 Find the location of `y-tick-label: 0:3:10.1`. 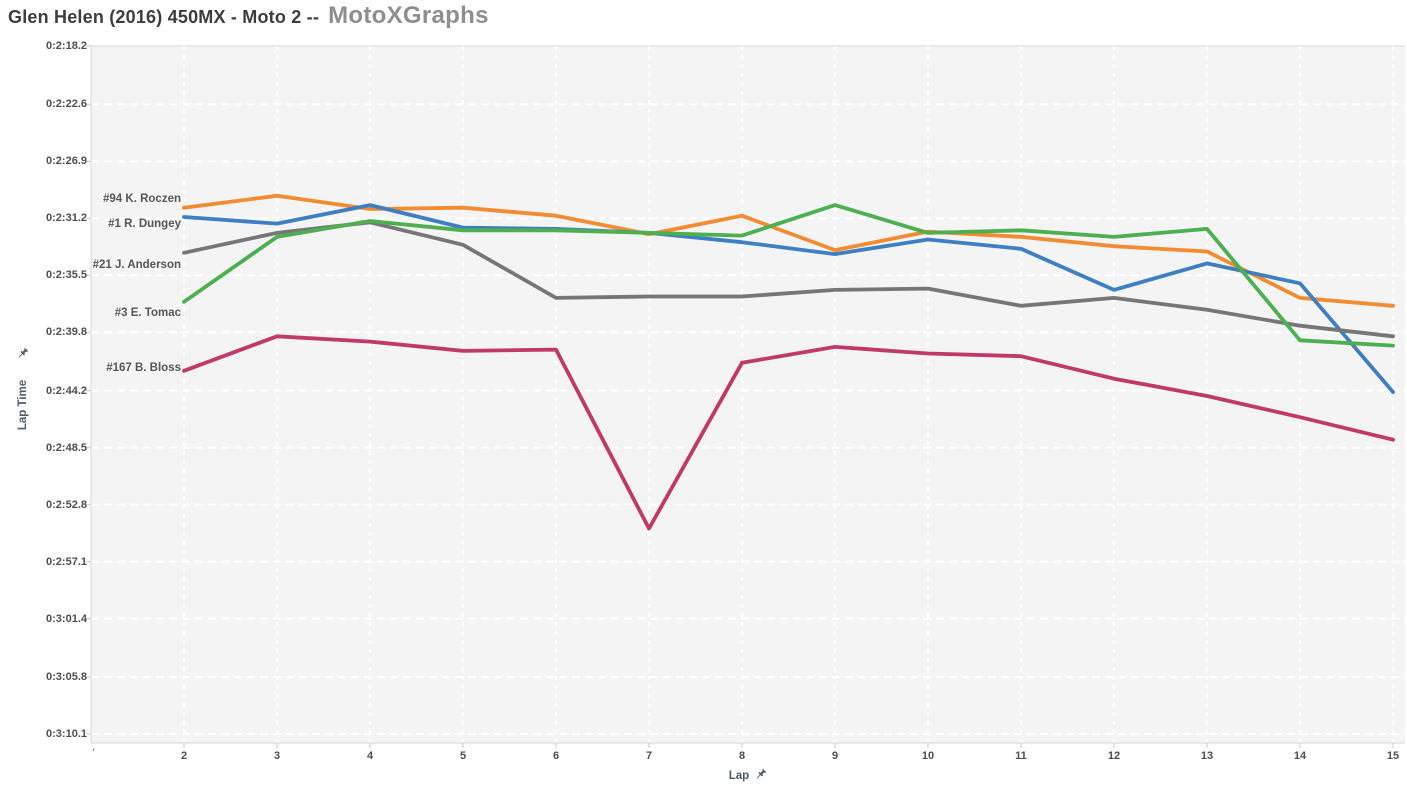

y-tick-label: 0:3:10.1 is located at coordinates (66, 733).